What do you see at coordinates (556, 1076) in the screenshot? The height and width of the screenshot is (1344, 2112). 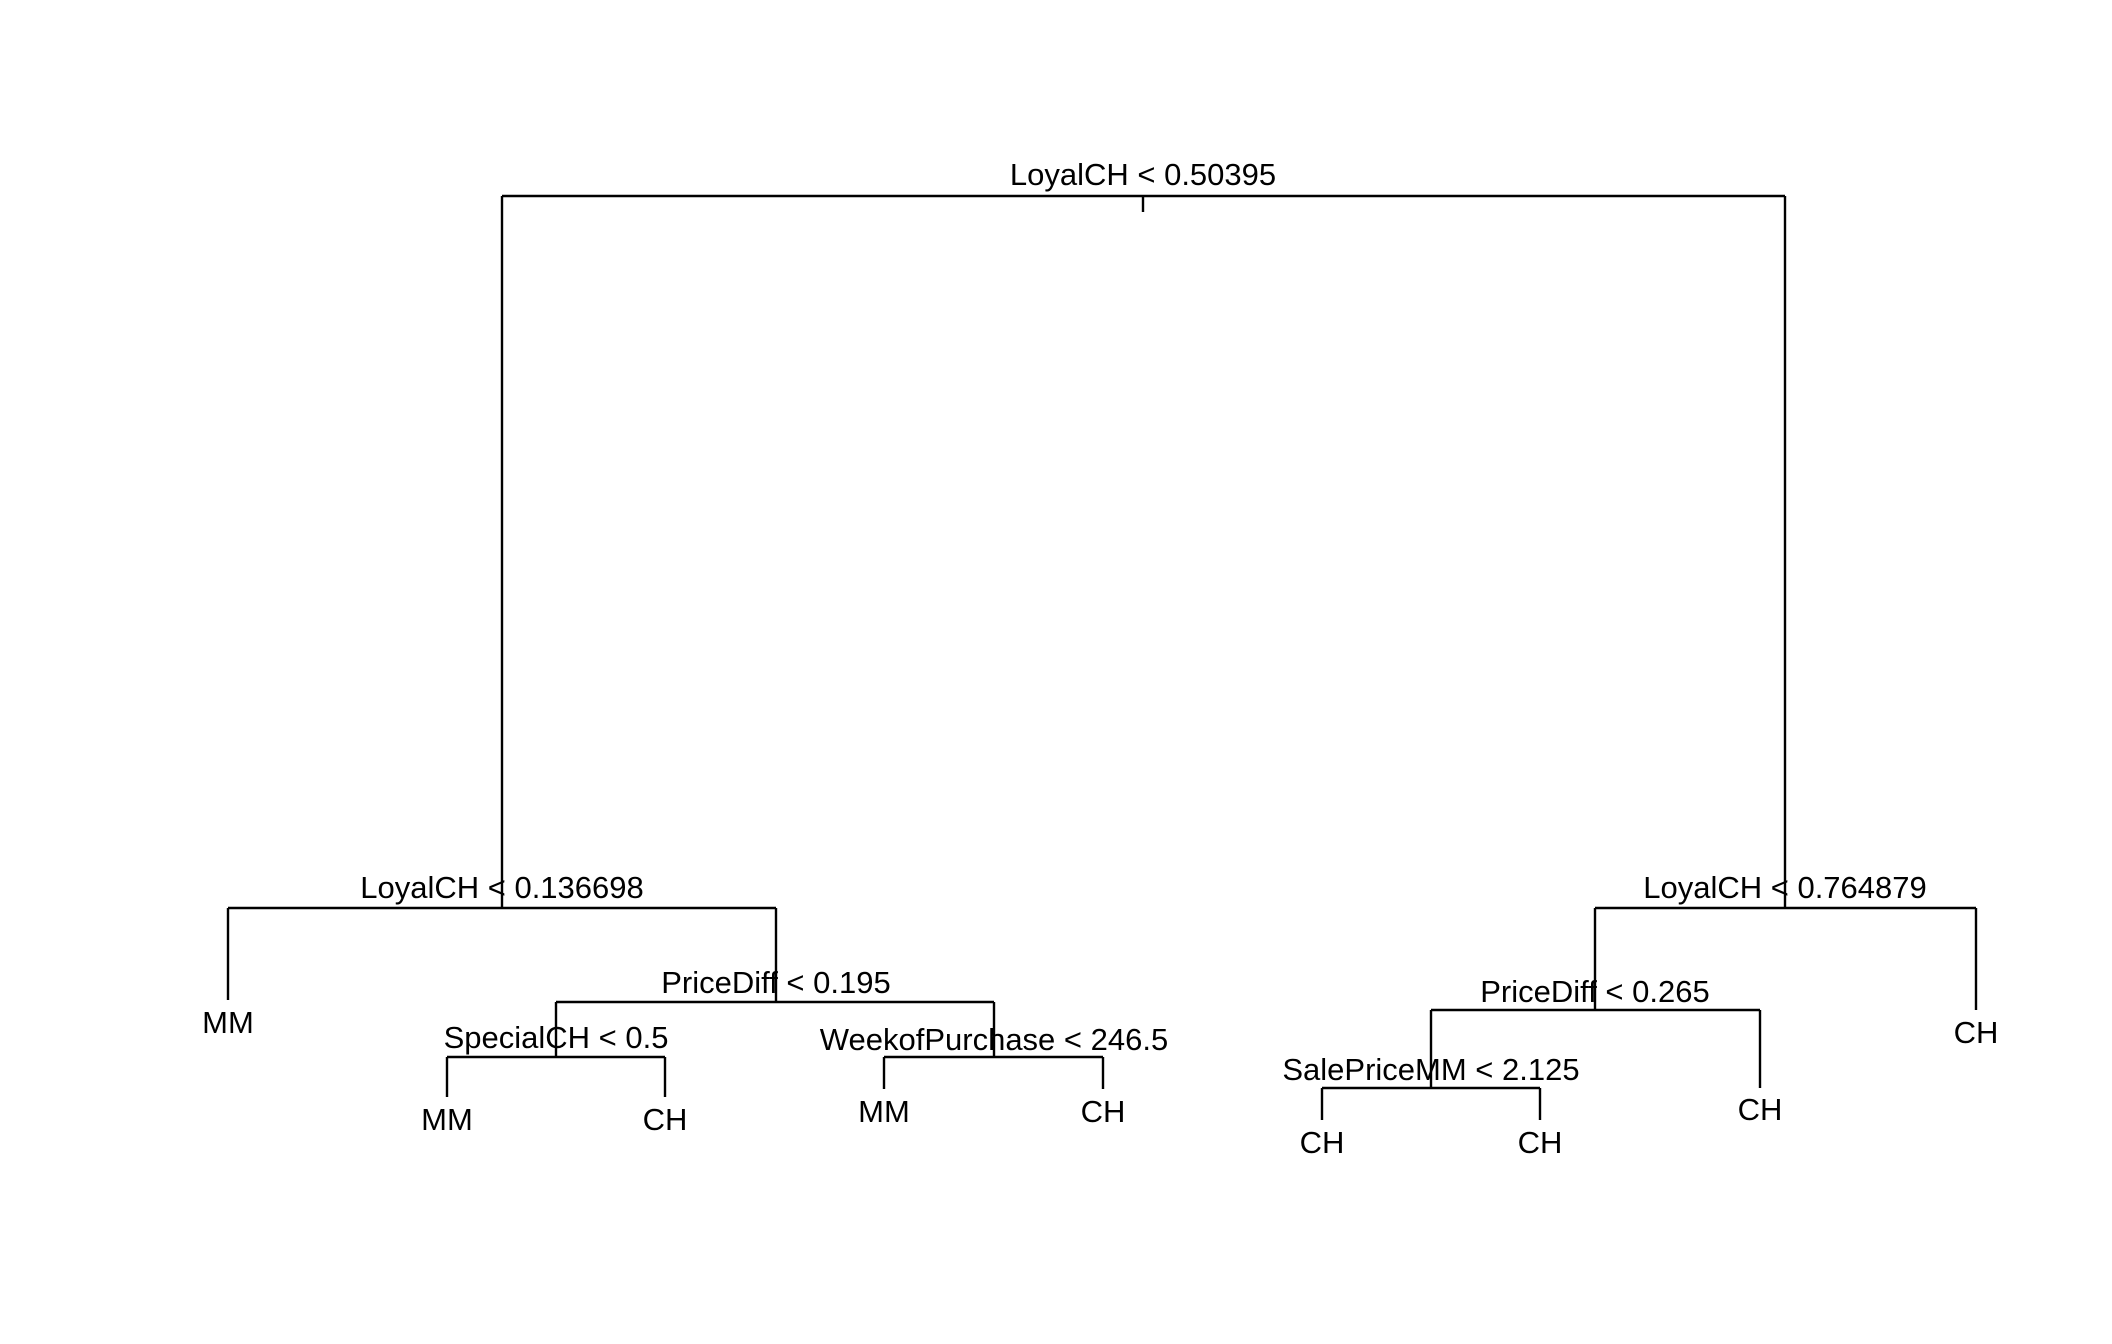 I see `split-left-special-edges` at bounding box center [556, 1076].